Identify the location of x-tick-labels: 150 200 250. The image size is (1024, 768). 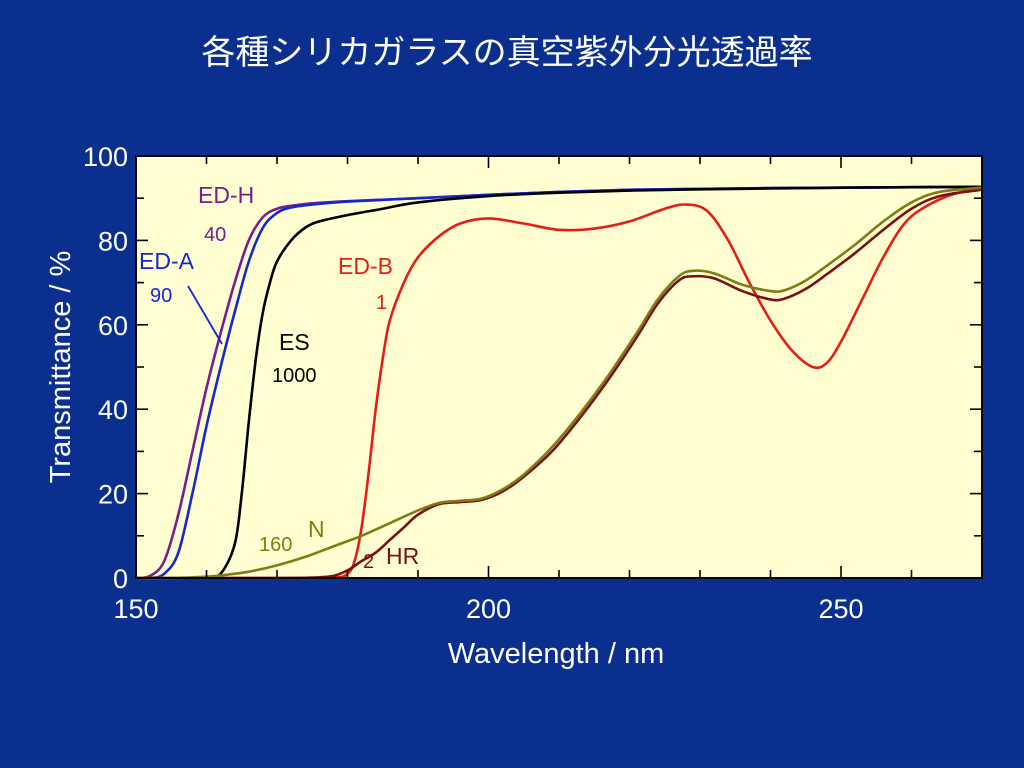
(488, 609).